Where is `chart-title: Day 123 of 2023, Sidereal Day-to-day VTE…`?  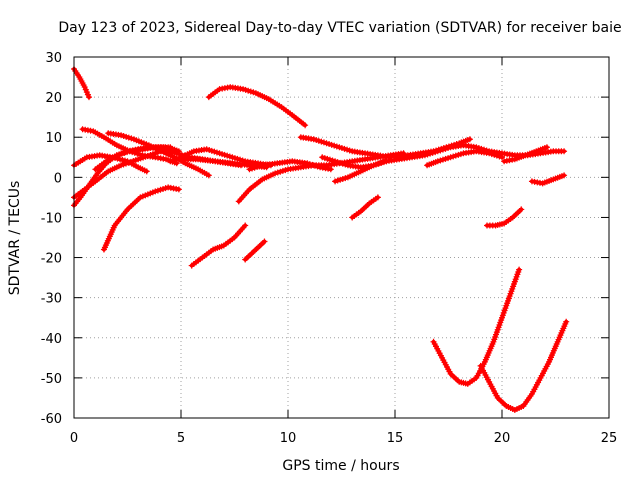
chart-title: Day 123 of 2023, Sidereal Day-to-day VTE… is located at coordinates (339, 28).